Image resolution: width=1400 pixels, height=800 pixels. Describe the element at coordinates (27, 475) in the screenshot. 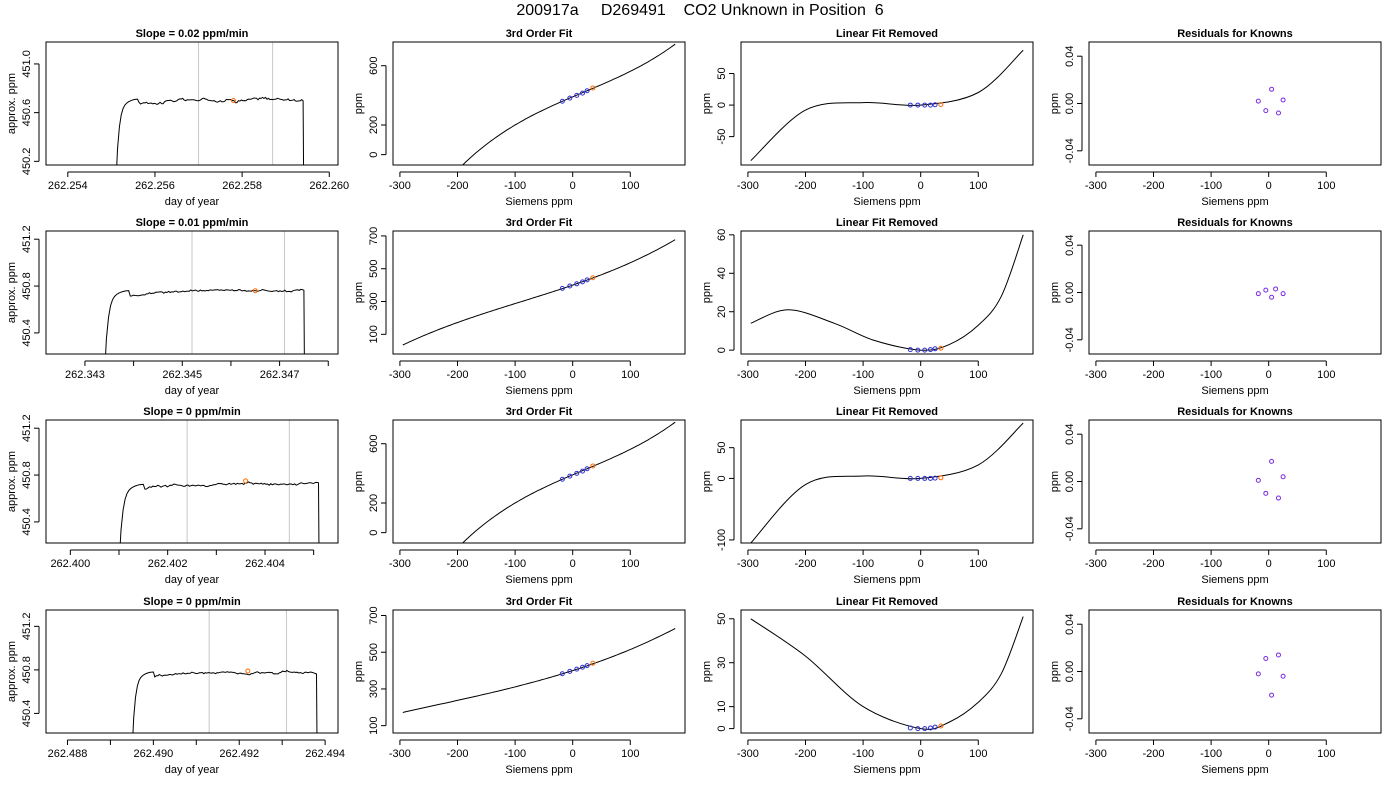

I see `y-tick-label: 450.8` at that location.